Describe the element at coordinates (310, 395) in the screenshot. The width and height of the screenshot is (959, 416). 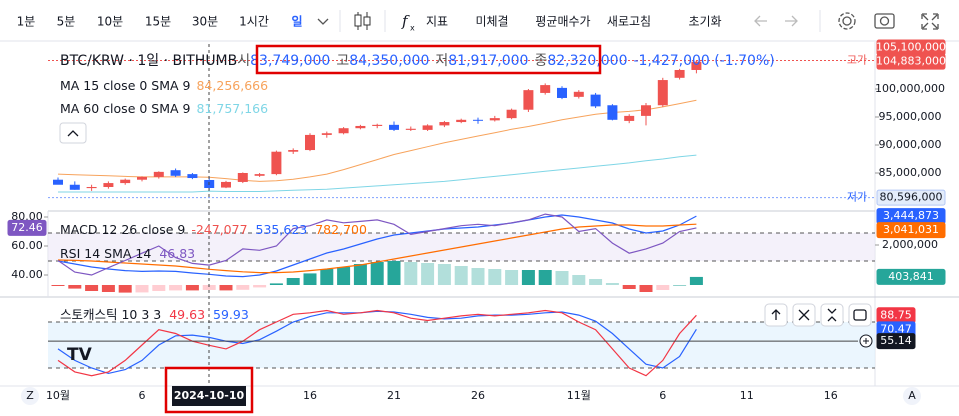
I see `x-tick-label: 16` at that location.